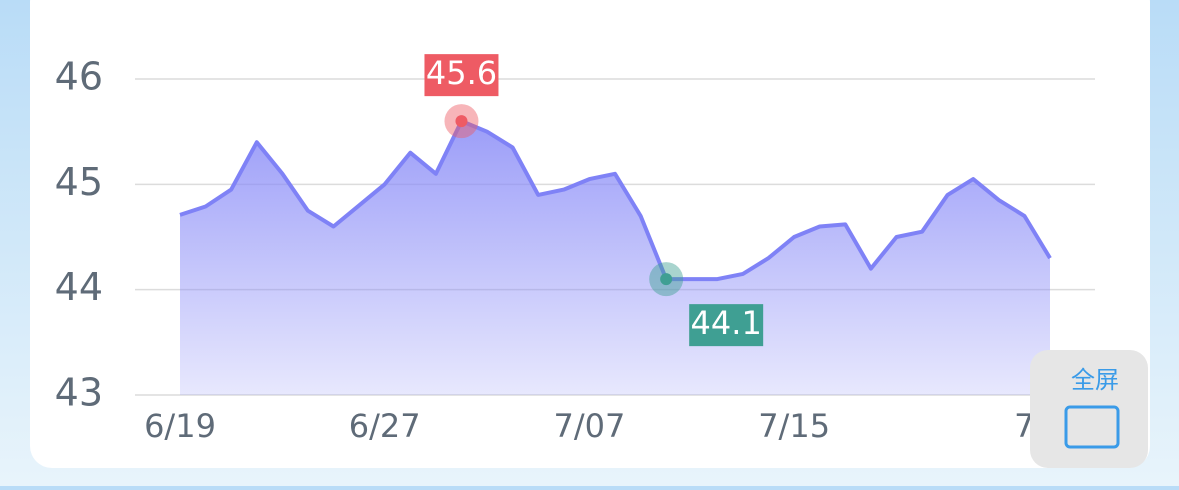  Describe the element at coordinates (79, 393) in the screenshot. I see `y-tick-label: 43` at that location.